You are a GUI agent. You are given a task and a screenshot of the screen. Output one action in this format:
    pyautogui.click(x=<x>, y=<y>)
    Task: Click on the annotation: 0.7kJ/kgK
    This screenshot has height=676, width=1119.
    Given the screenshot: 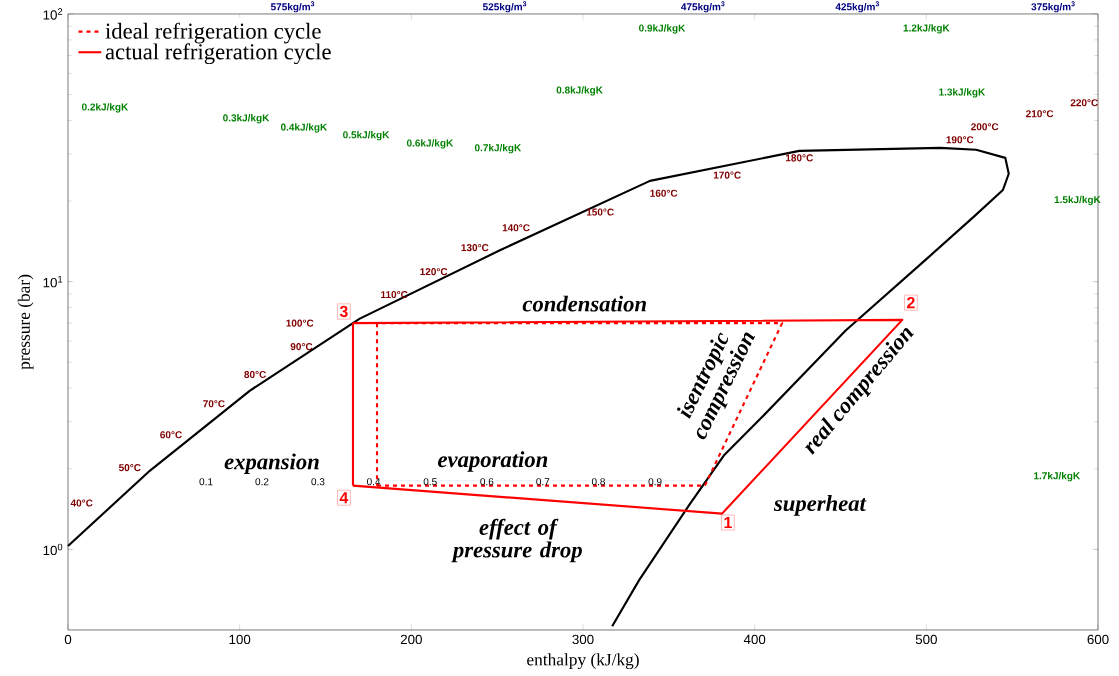 What is the action you would take?
    pyautogui.click(x=498, y=148)
    